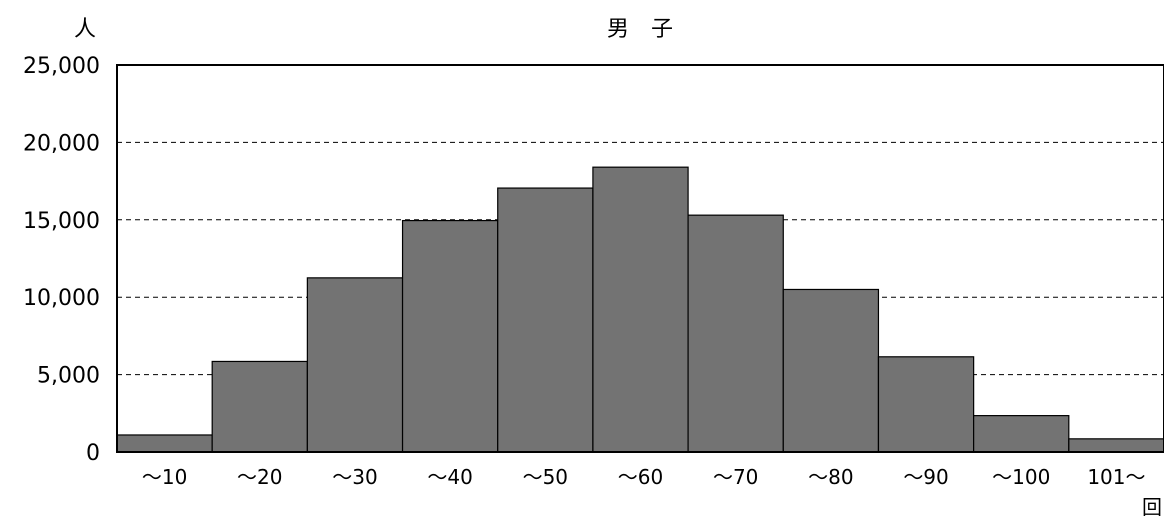  I want to click on chart-title: 男 子, so click(640, 29).